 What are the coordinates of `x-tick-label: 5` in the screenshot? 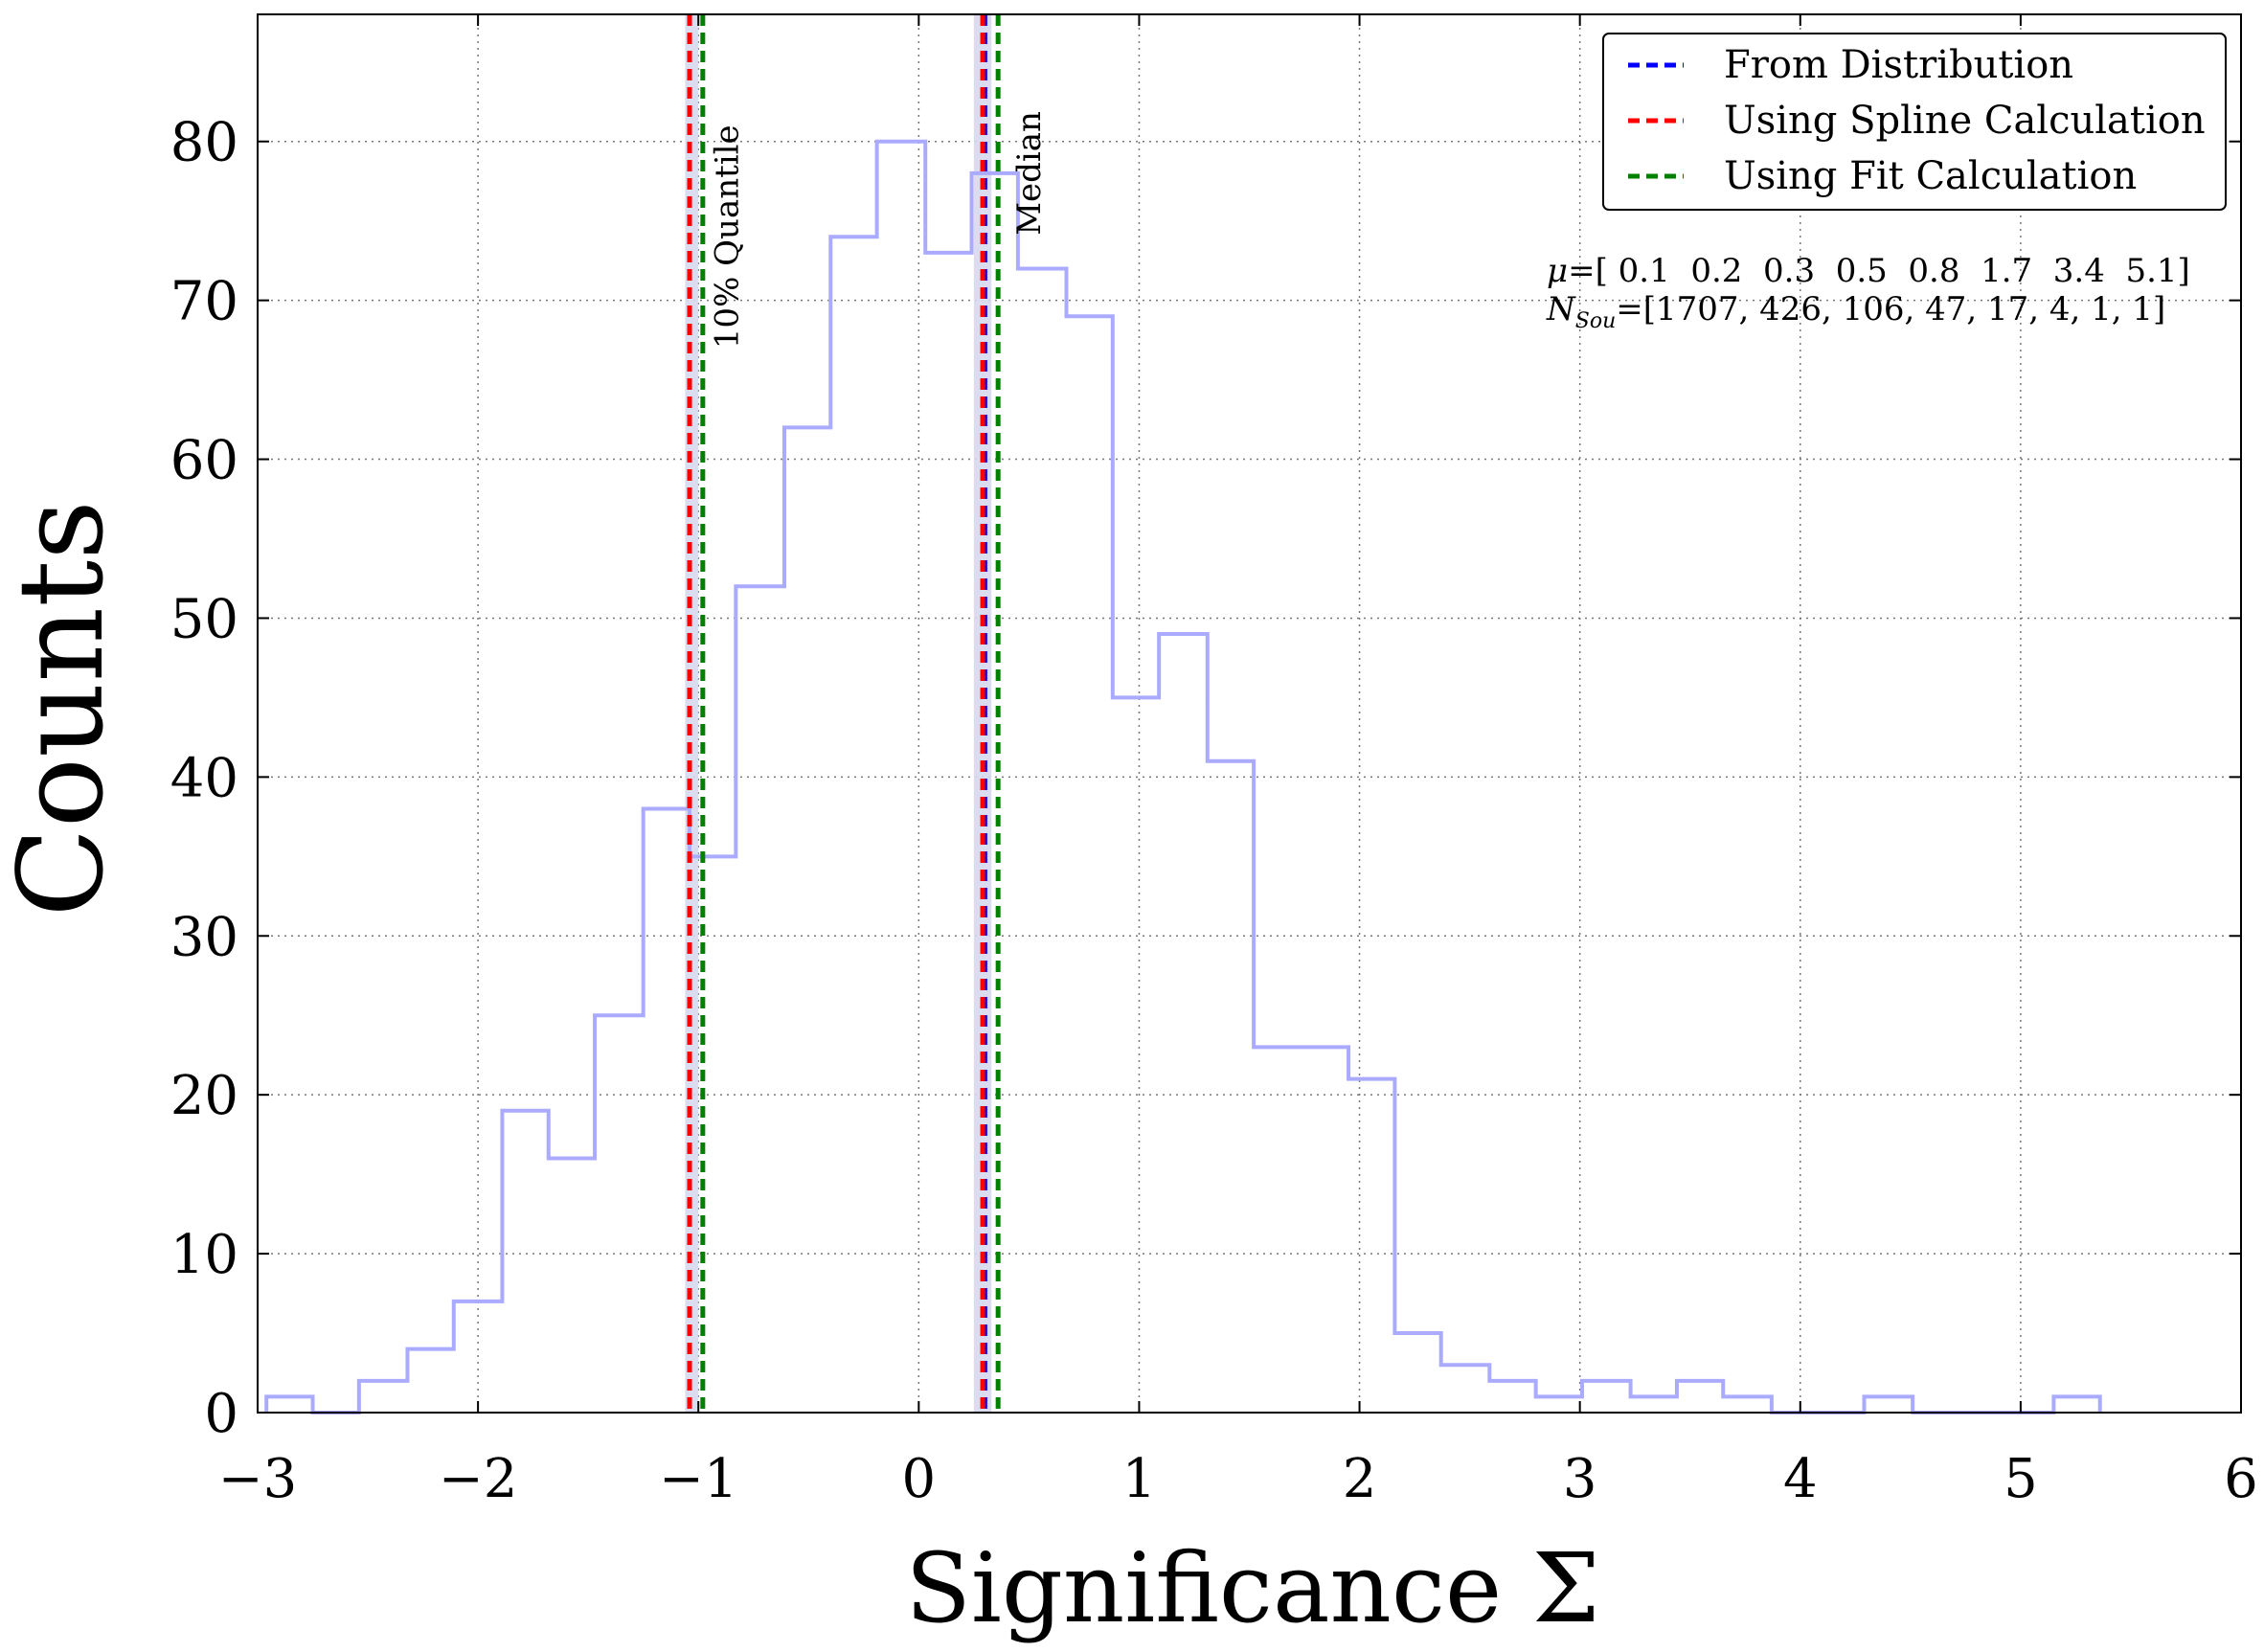 It's located at (2021, 1479).